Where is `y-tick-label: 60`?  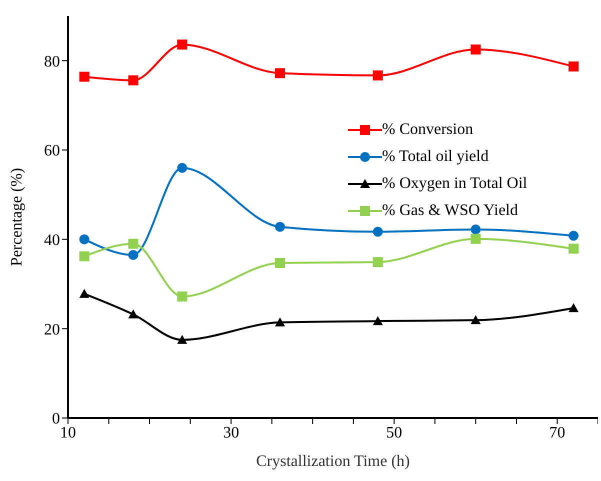
y-tick-label: 60 is located at coordinates (52, 151).